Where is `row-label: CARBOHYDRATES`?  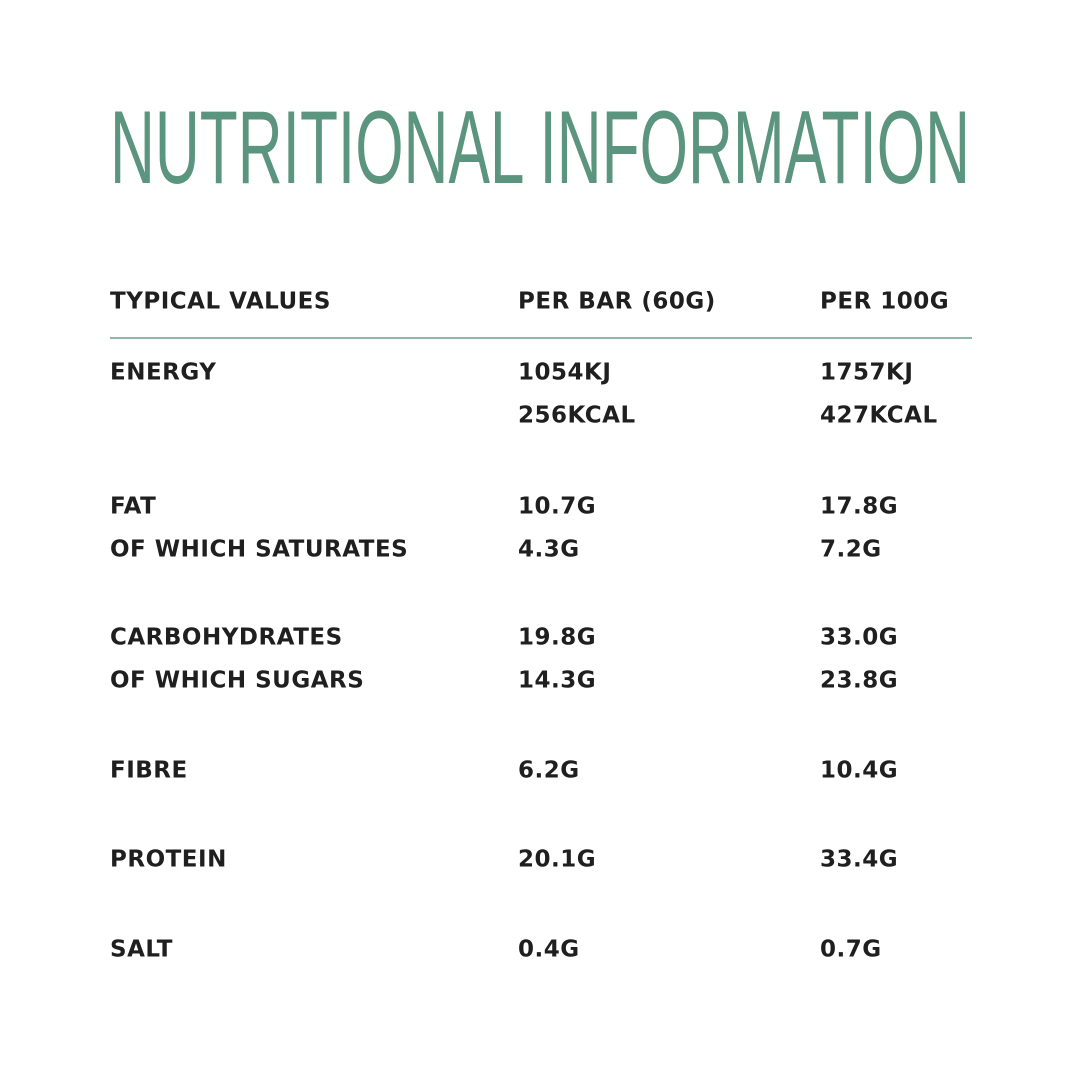
row-label: CARBOHYDRATES is located at coordinates (226, 637).